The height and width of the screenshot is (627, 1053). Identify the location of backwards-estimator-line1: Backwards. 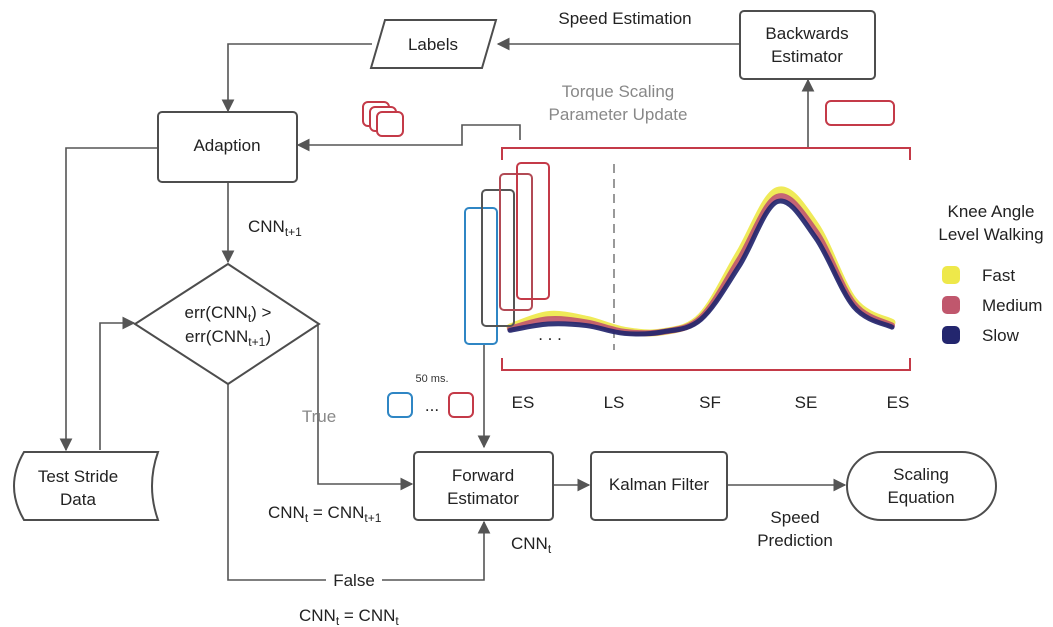
(806, 33).